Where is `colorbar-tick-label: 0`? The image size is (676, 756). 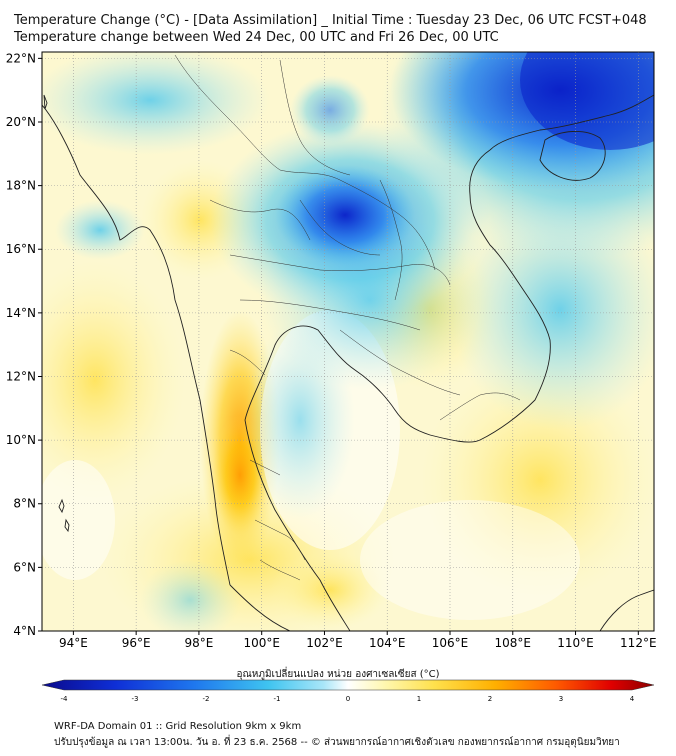
colorbar-tick-label: 0 is located at coordinates (348, 699).